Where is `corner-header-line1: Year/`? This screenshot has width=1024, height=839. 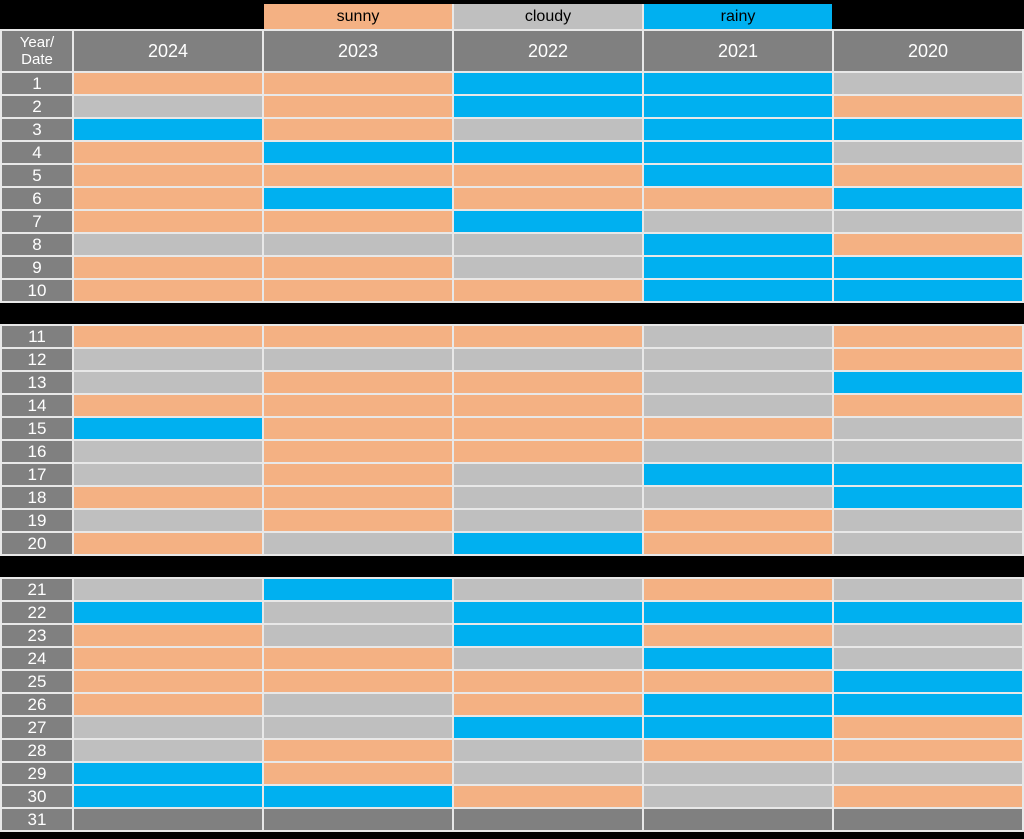 corner-header-line1: Year/ is located at coordinates (37, 42).